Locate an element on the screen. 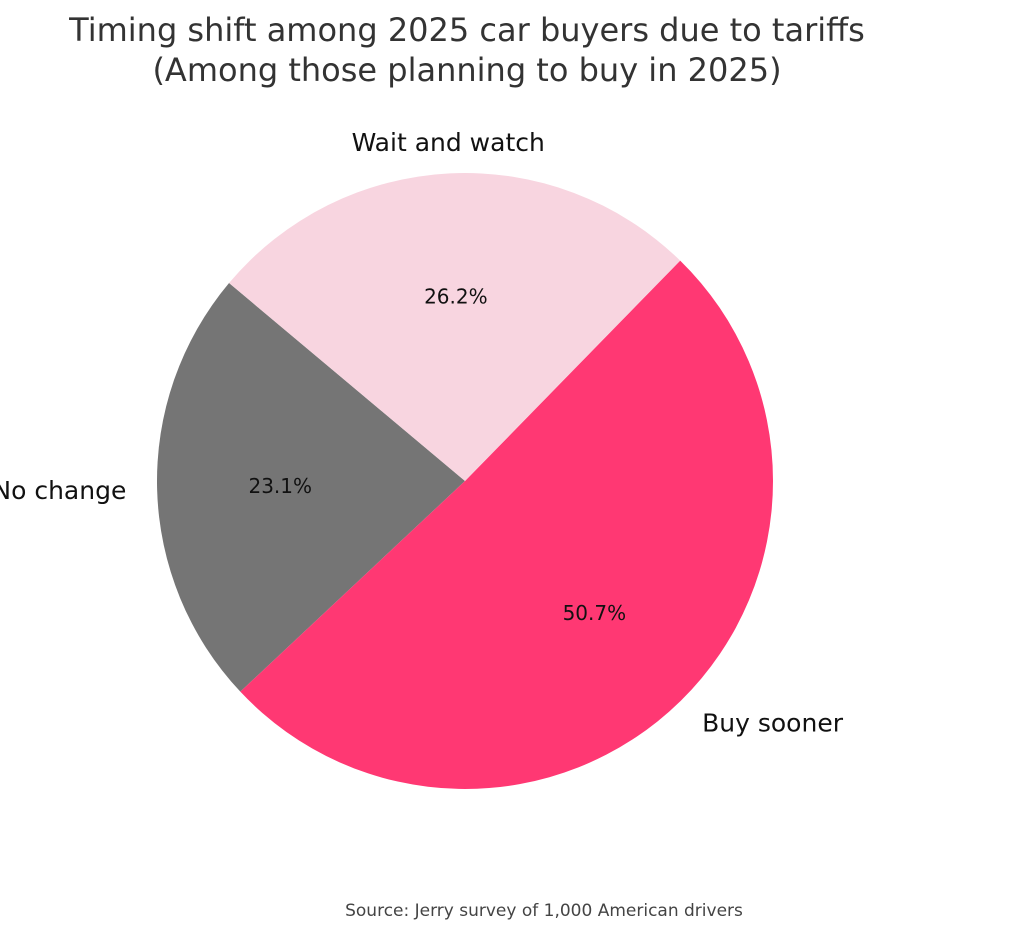 The height and width of the screenshot is (939, 1024). slice-label-buy-sooner: Buy sooner is located at coordinates (773, 722).